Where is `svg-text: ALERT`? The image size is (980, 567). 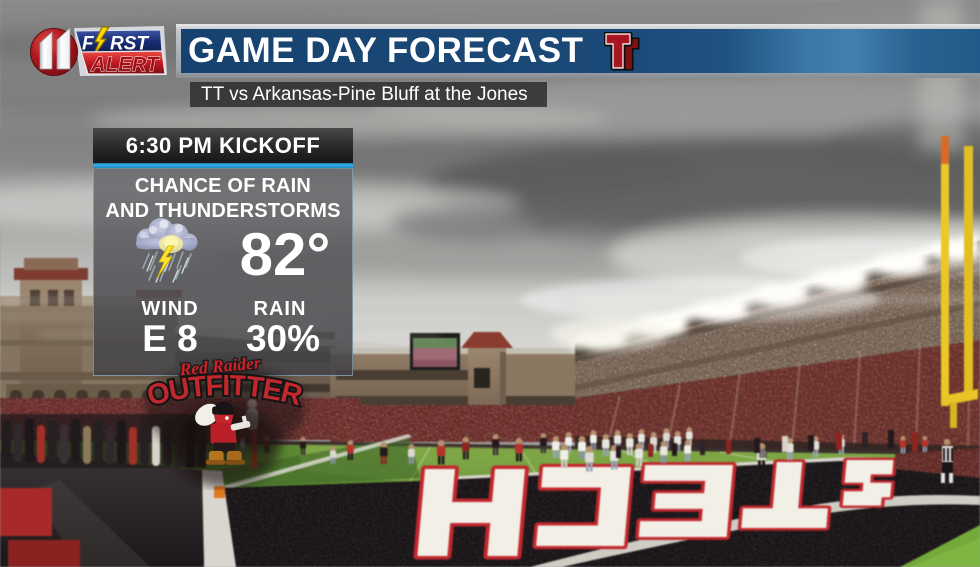 svg-text: ALERT is located at coordinates (125, 65).